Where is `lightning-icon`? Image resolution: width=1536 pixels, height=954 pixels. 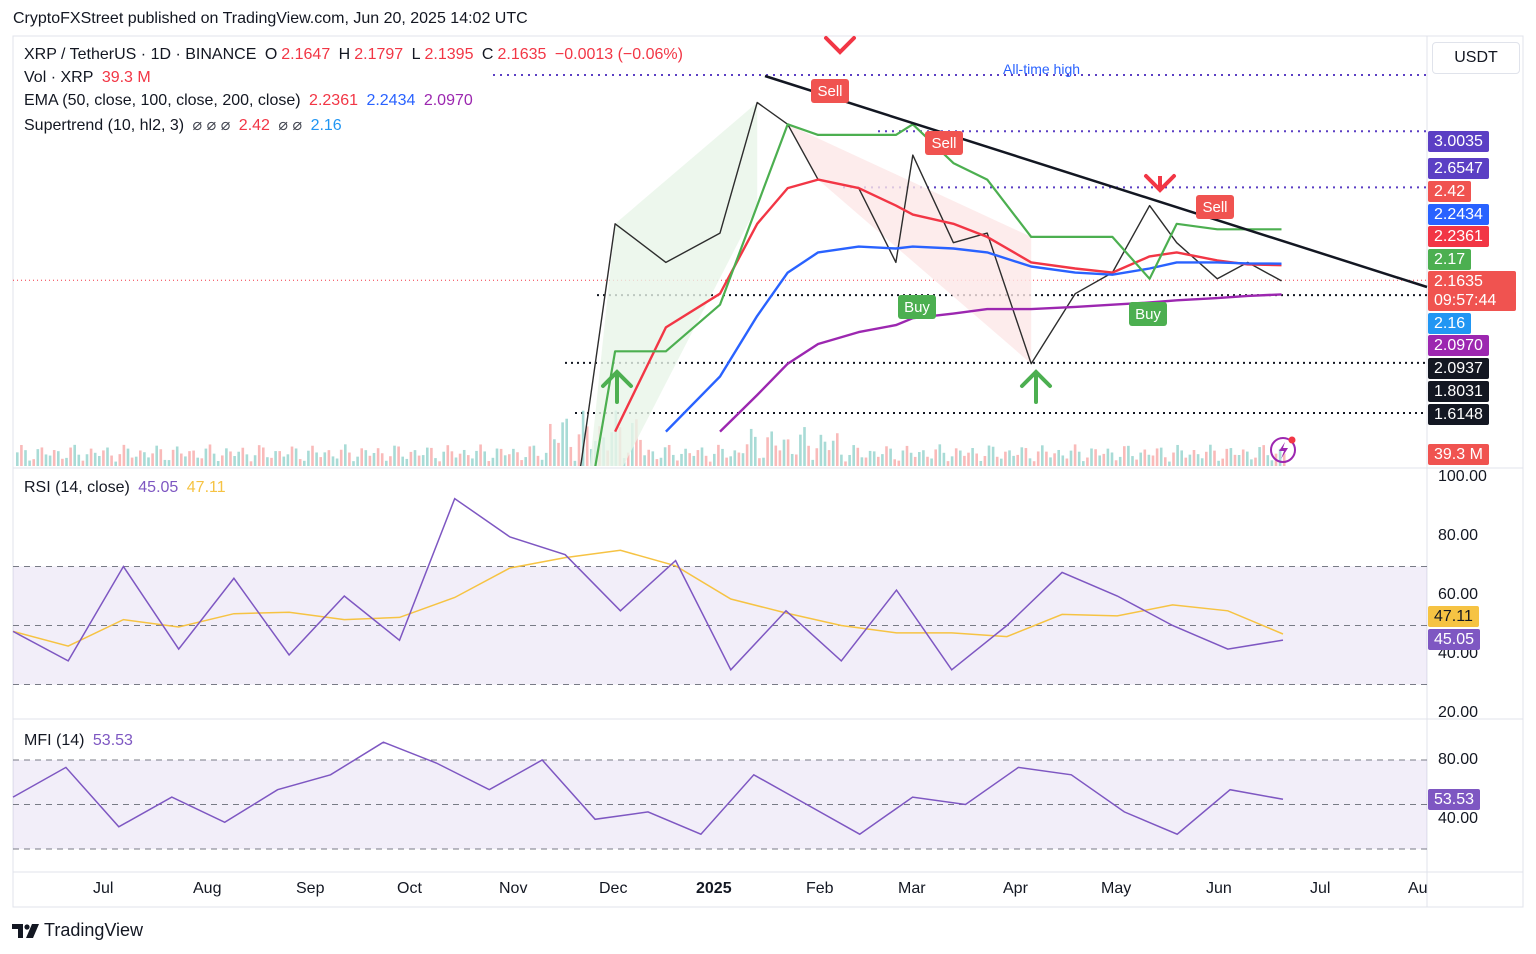 lightning-icon is located at coordinates (1283, 449).